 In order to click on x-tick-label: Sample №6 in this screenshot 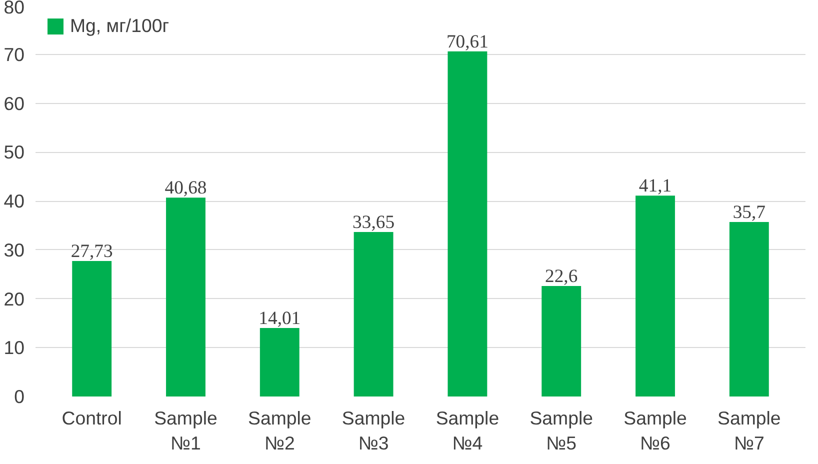, I will do `click(655, 431)`.